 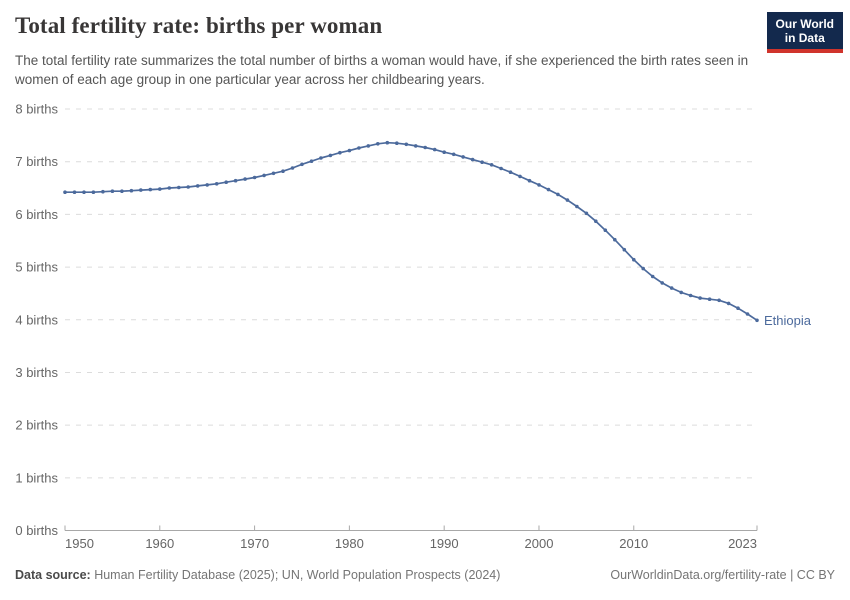 I want to click on y-tick-label: 4 births, so click(x=36, y=319).